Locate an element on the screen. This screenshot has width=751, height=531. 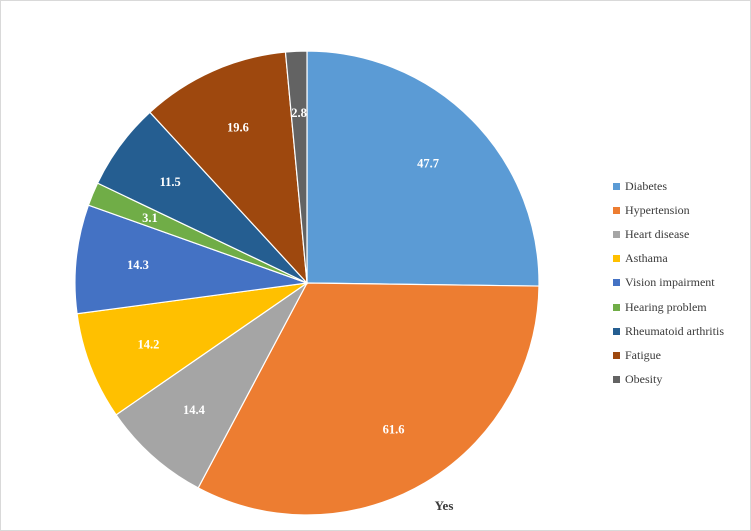
pie-slice-heart-disease is located at coordinates (211, 385).